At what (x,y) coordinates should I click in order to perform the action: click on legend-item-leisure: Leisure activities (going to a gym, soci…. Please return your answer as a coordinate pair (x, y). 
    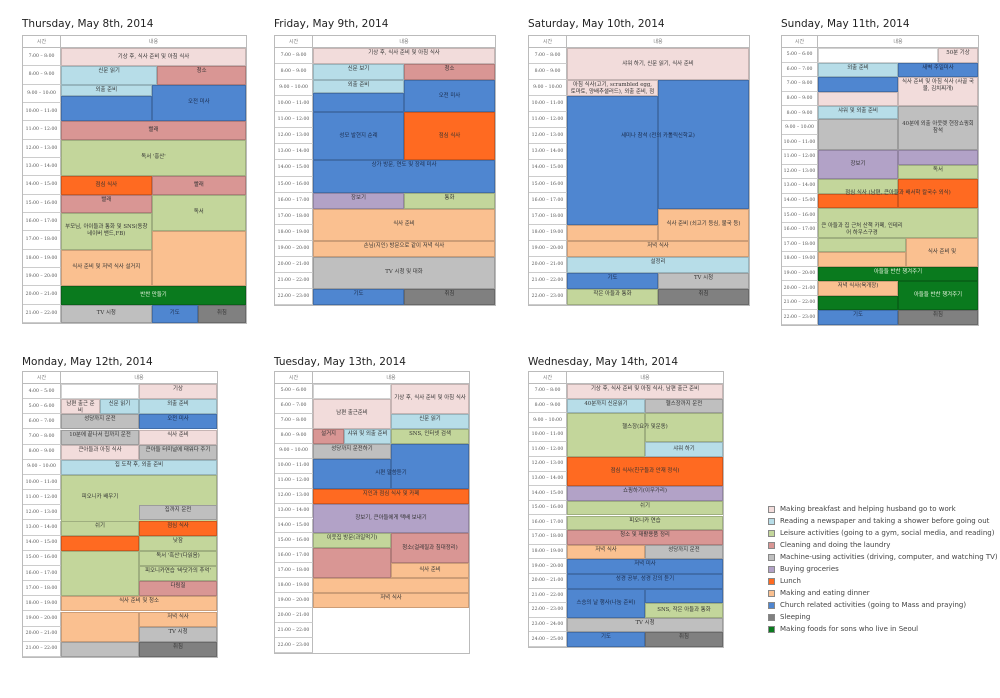
    Looking at the image, I should click on (883, 533).